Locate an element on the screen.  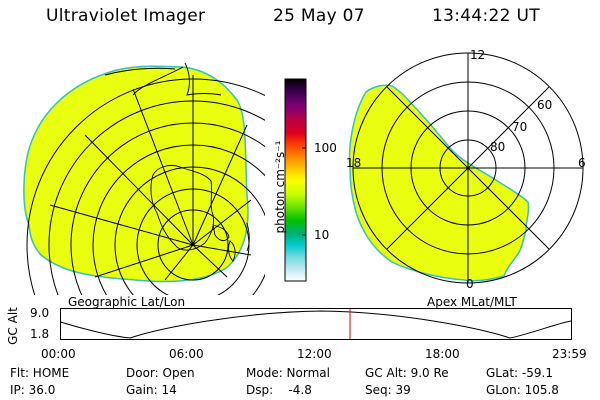
altitude-plot is located at coordinates (316, 324).